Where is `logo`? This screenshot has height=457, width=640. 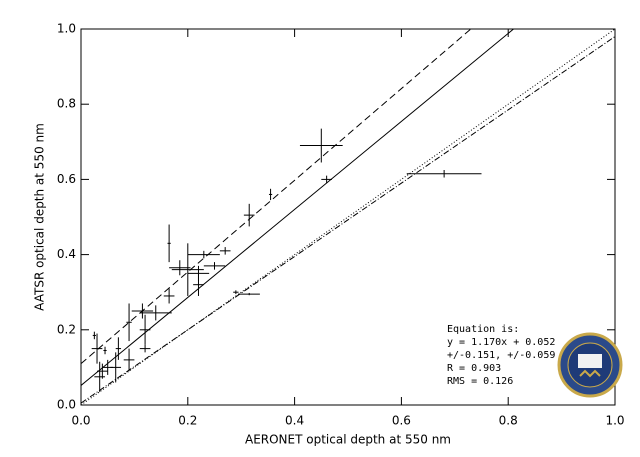 logo is located at coordinates (590, 365).